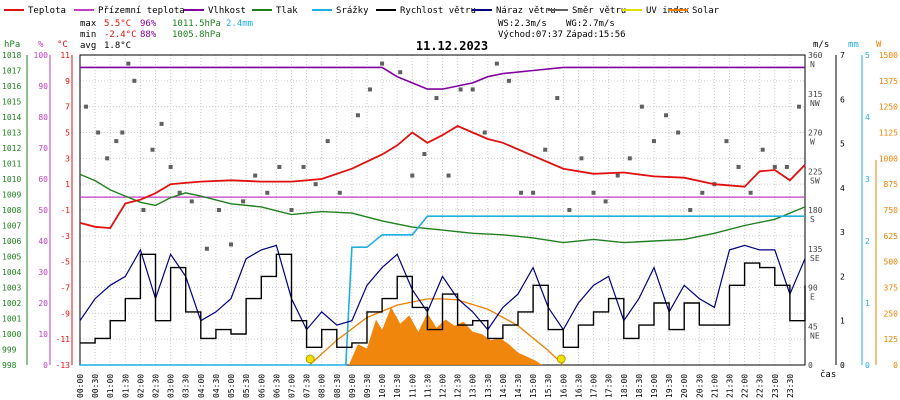 Image resolution: width=900 pixels, height=400 pixels. I want to click on x-tick: 13:30, so click(488, 386).